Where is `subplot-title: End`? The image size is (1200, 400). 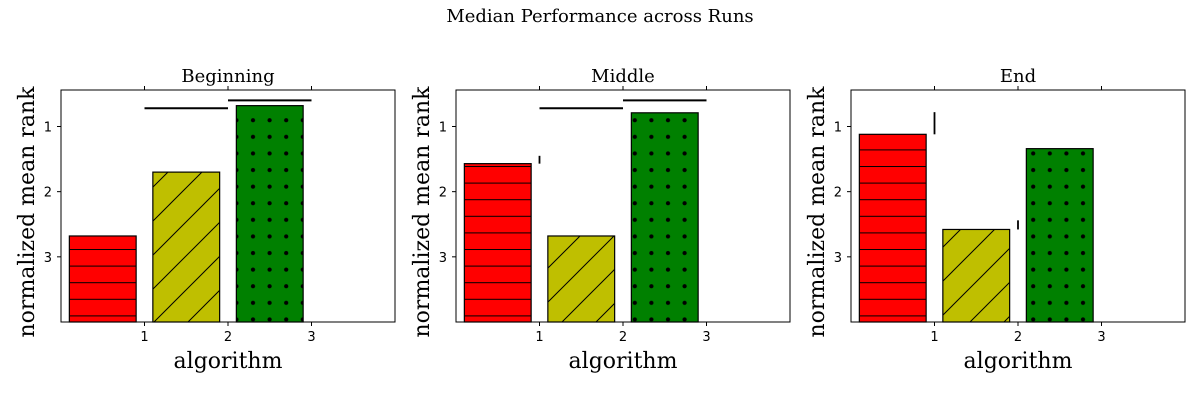 subplot-title: End is located at coordinates (1018, 76).